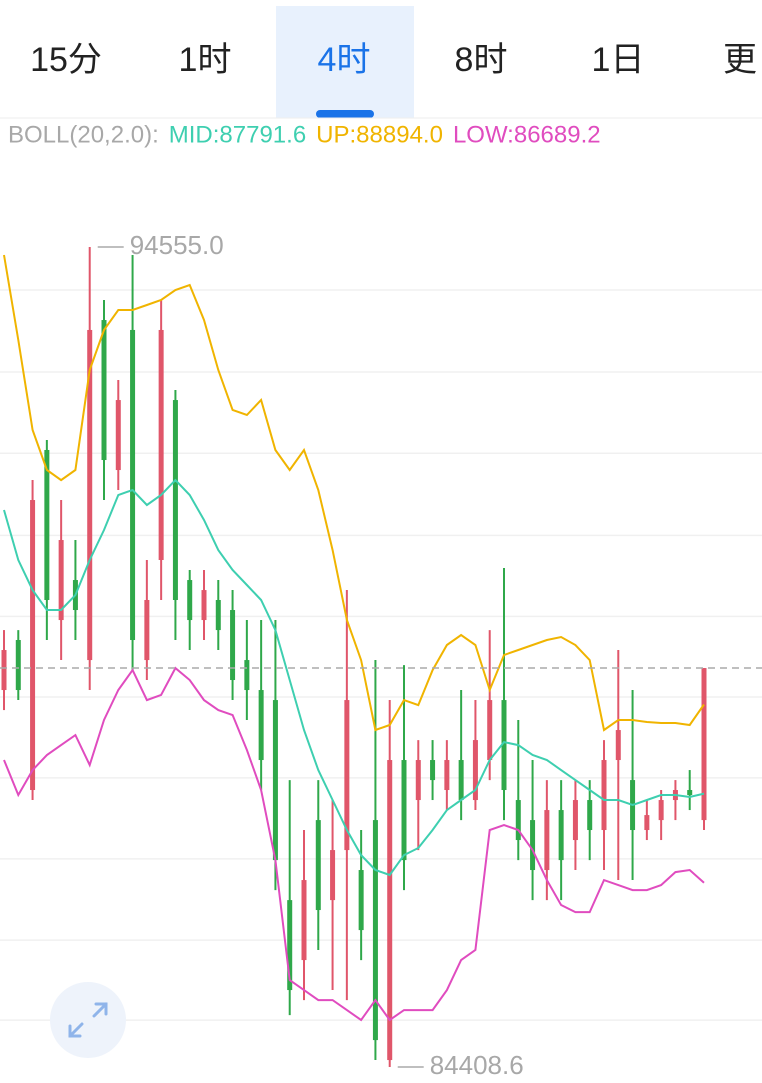  I want to click on expand-icon, so click(88, 1020).